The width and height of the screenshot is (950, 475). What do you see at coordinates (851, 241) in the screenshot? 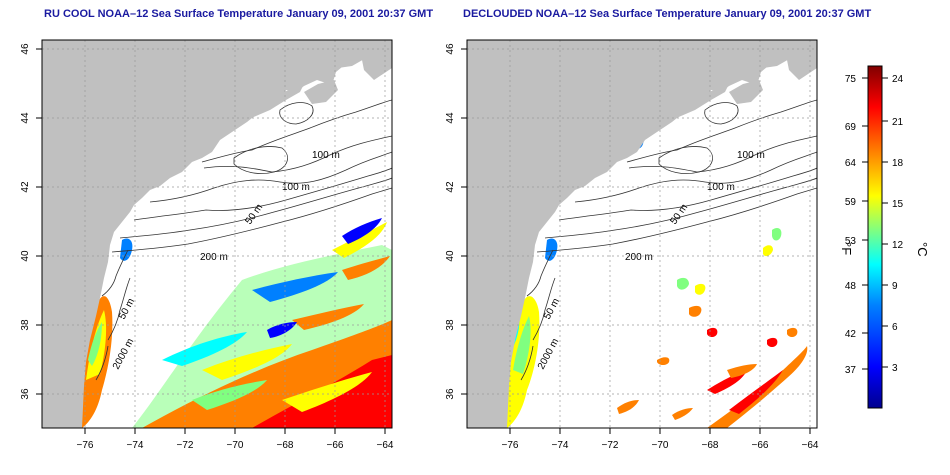
I see `f-tick-label: 53` at bounding box center [851, 241].